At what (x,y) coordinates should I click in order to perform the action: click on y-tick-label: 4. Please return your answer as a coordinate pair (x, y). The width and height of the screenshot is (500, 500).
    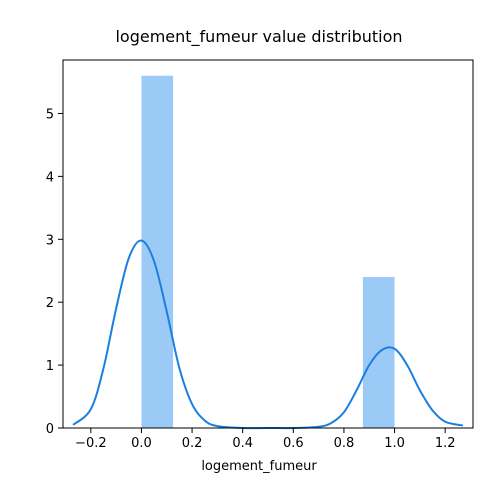
    Looking at the image, I should click on (50, 177).